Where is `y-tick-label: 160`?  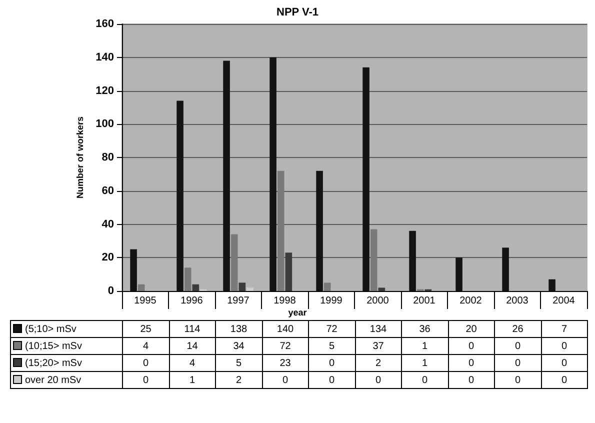
y-tick-label: 160 is located at coordinates (105, 24).